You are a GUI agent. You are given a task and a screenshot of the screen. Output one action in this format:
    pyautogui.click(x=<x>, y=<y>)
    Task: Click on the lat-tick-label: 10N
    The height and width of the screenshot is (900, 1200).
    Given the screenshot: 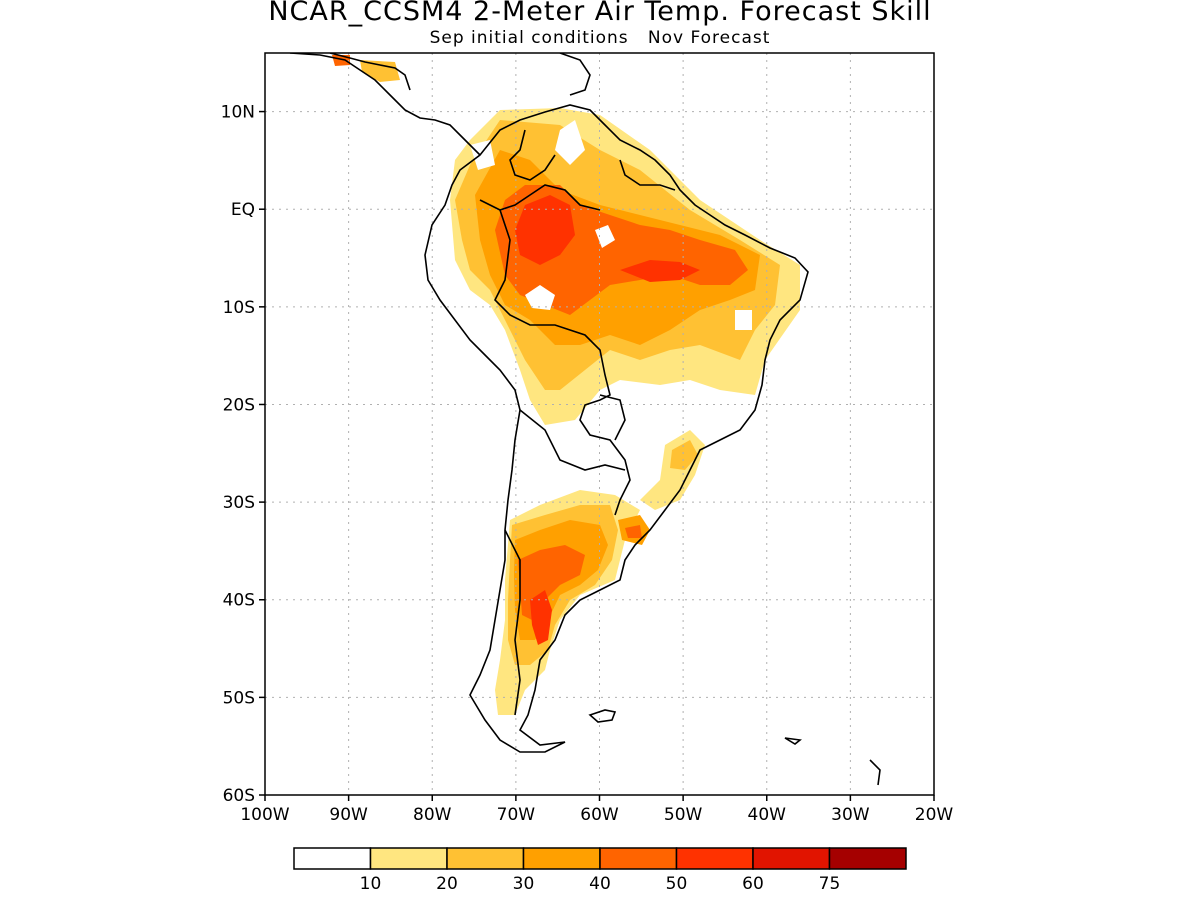 What is the action you would take?
    pyautogui.click(x=238, y=113)
    